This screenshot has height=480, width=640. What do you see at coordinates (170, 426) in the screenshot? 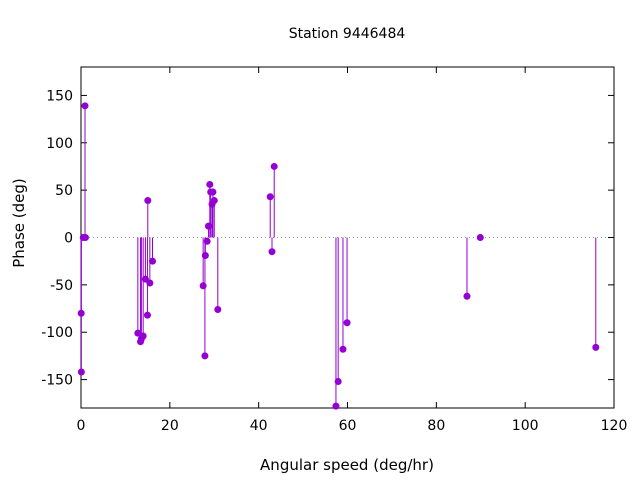
I see `x-tick-label: 20` at bounding box center [170, 426].